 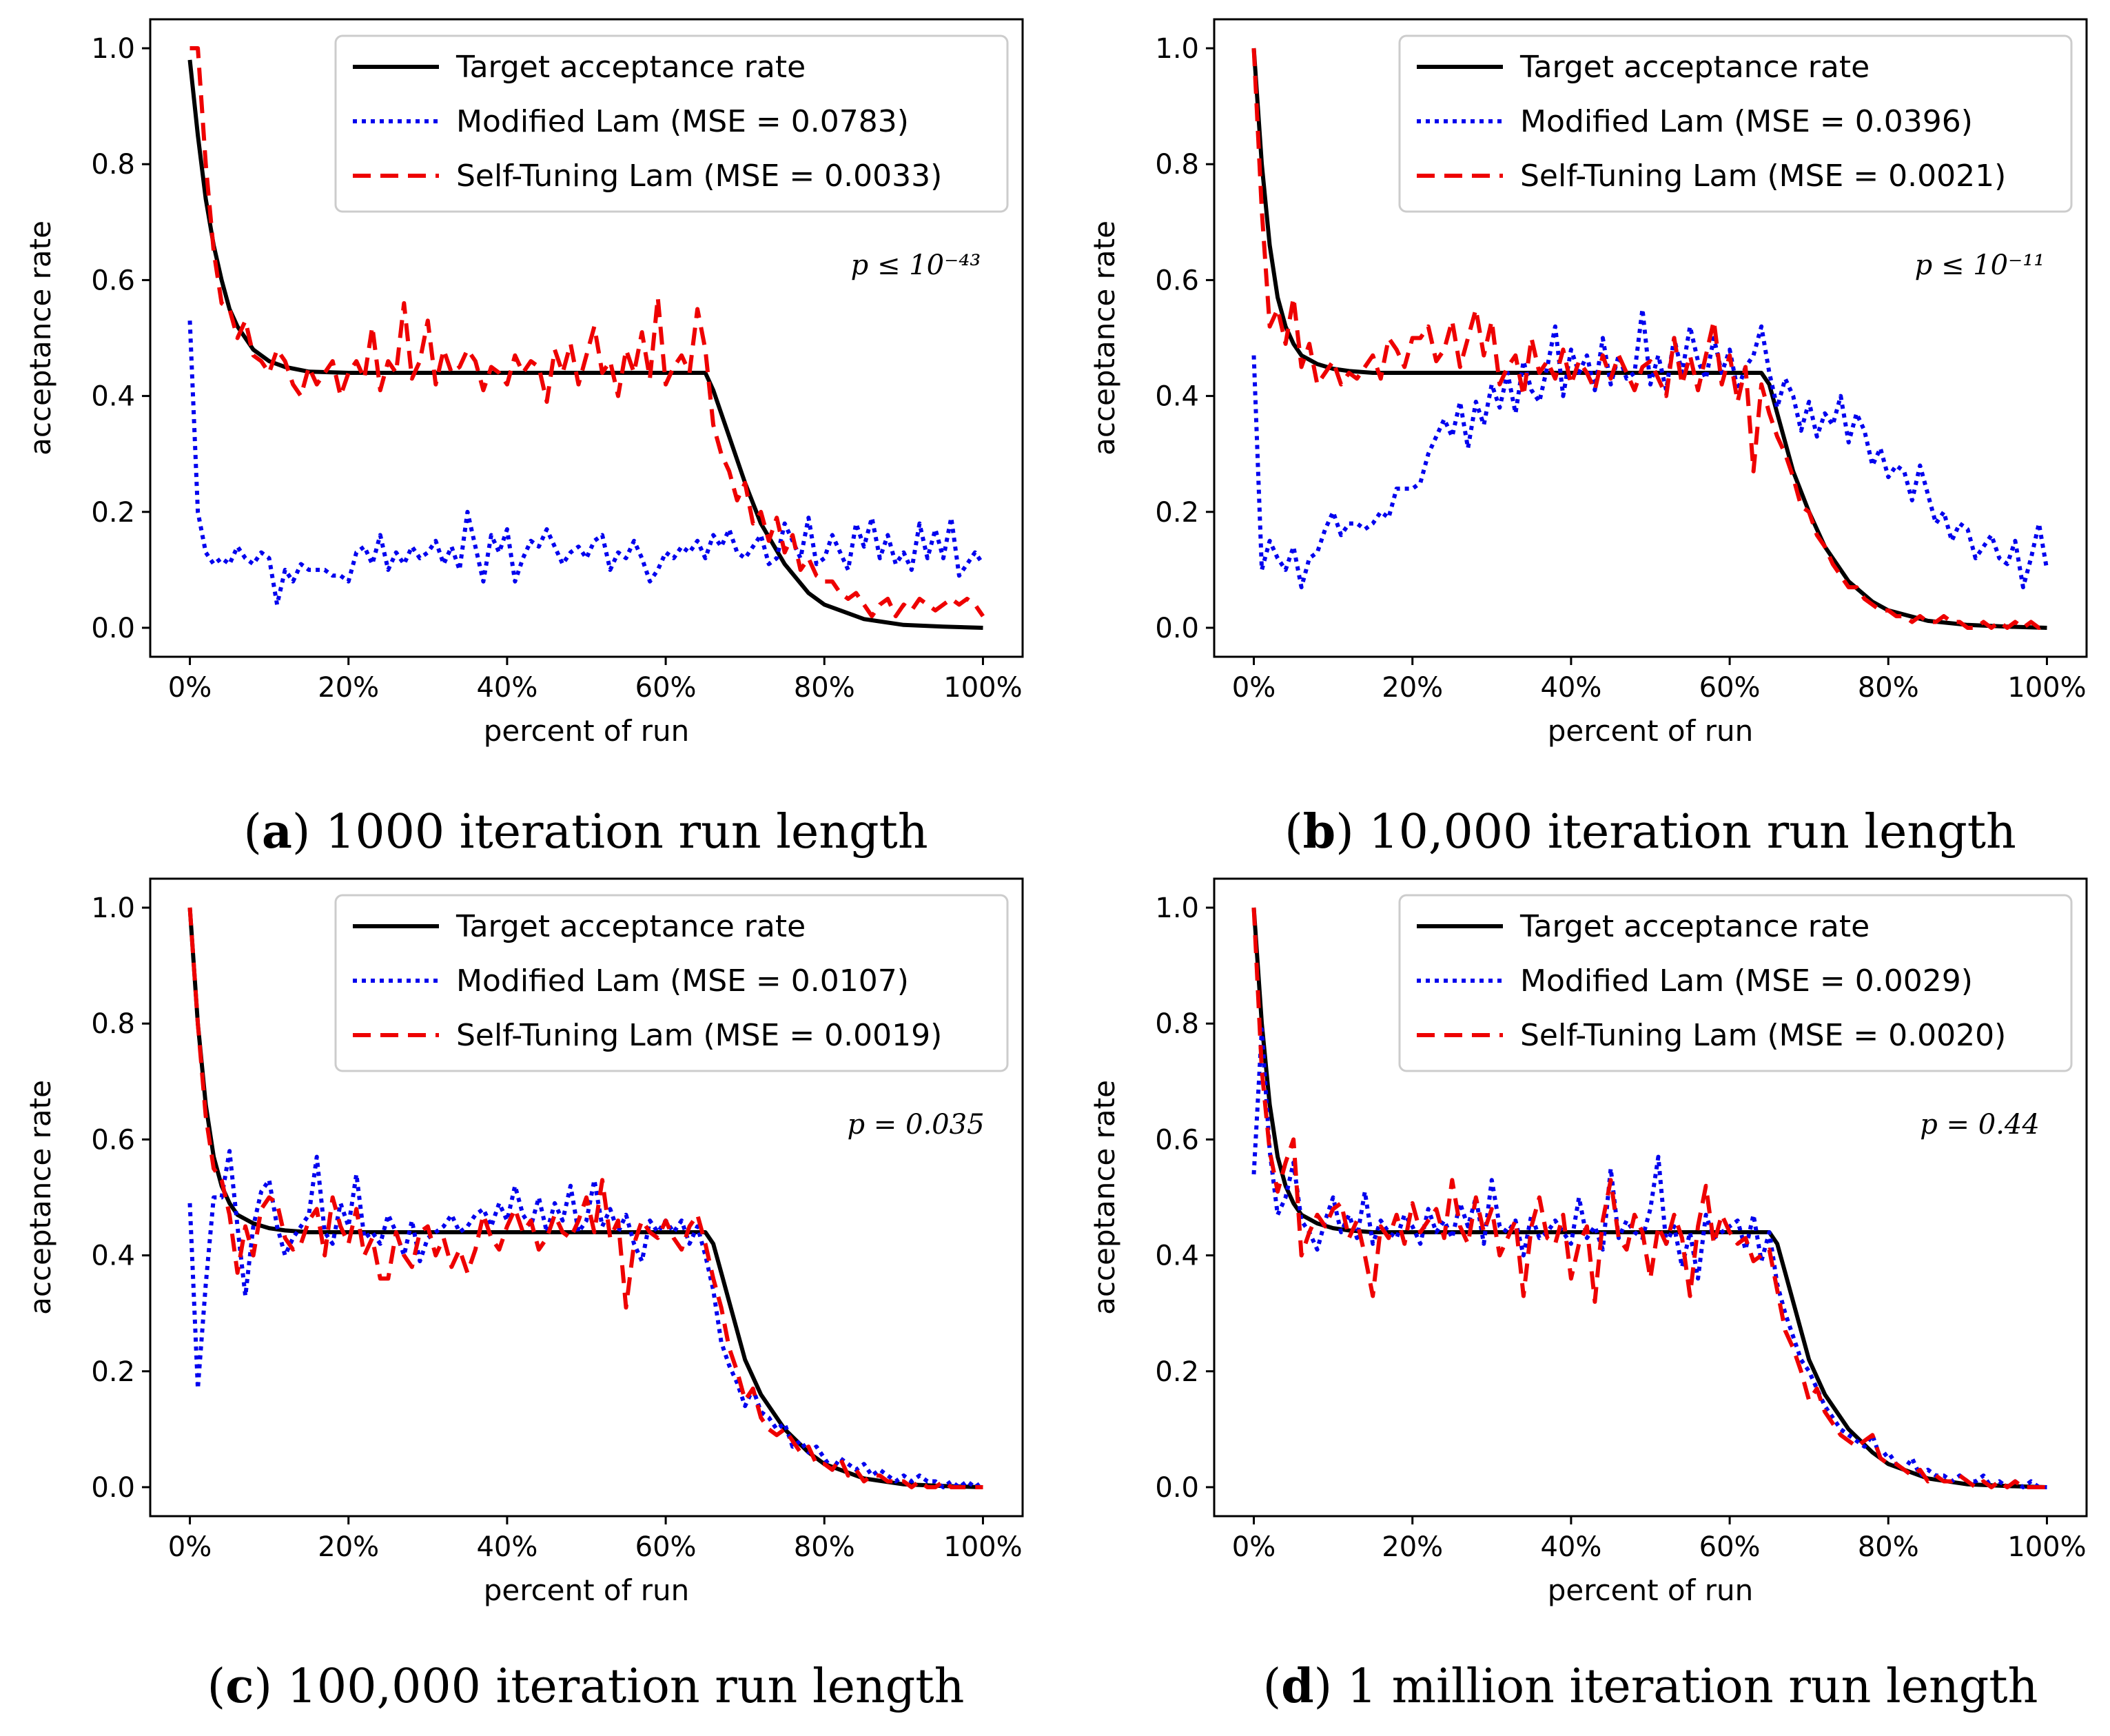 I want to click on caption-paren-open: (, so click(x=216, y=1687).